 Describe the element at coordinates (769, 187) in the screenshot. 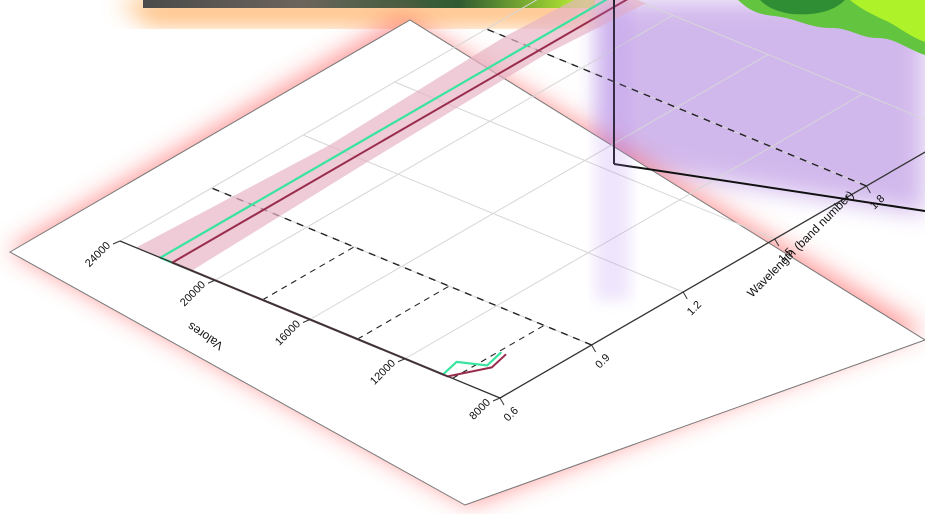

I see `projector-line-horizontal` at that location.